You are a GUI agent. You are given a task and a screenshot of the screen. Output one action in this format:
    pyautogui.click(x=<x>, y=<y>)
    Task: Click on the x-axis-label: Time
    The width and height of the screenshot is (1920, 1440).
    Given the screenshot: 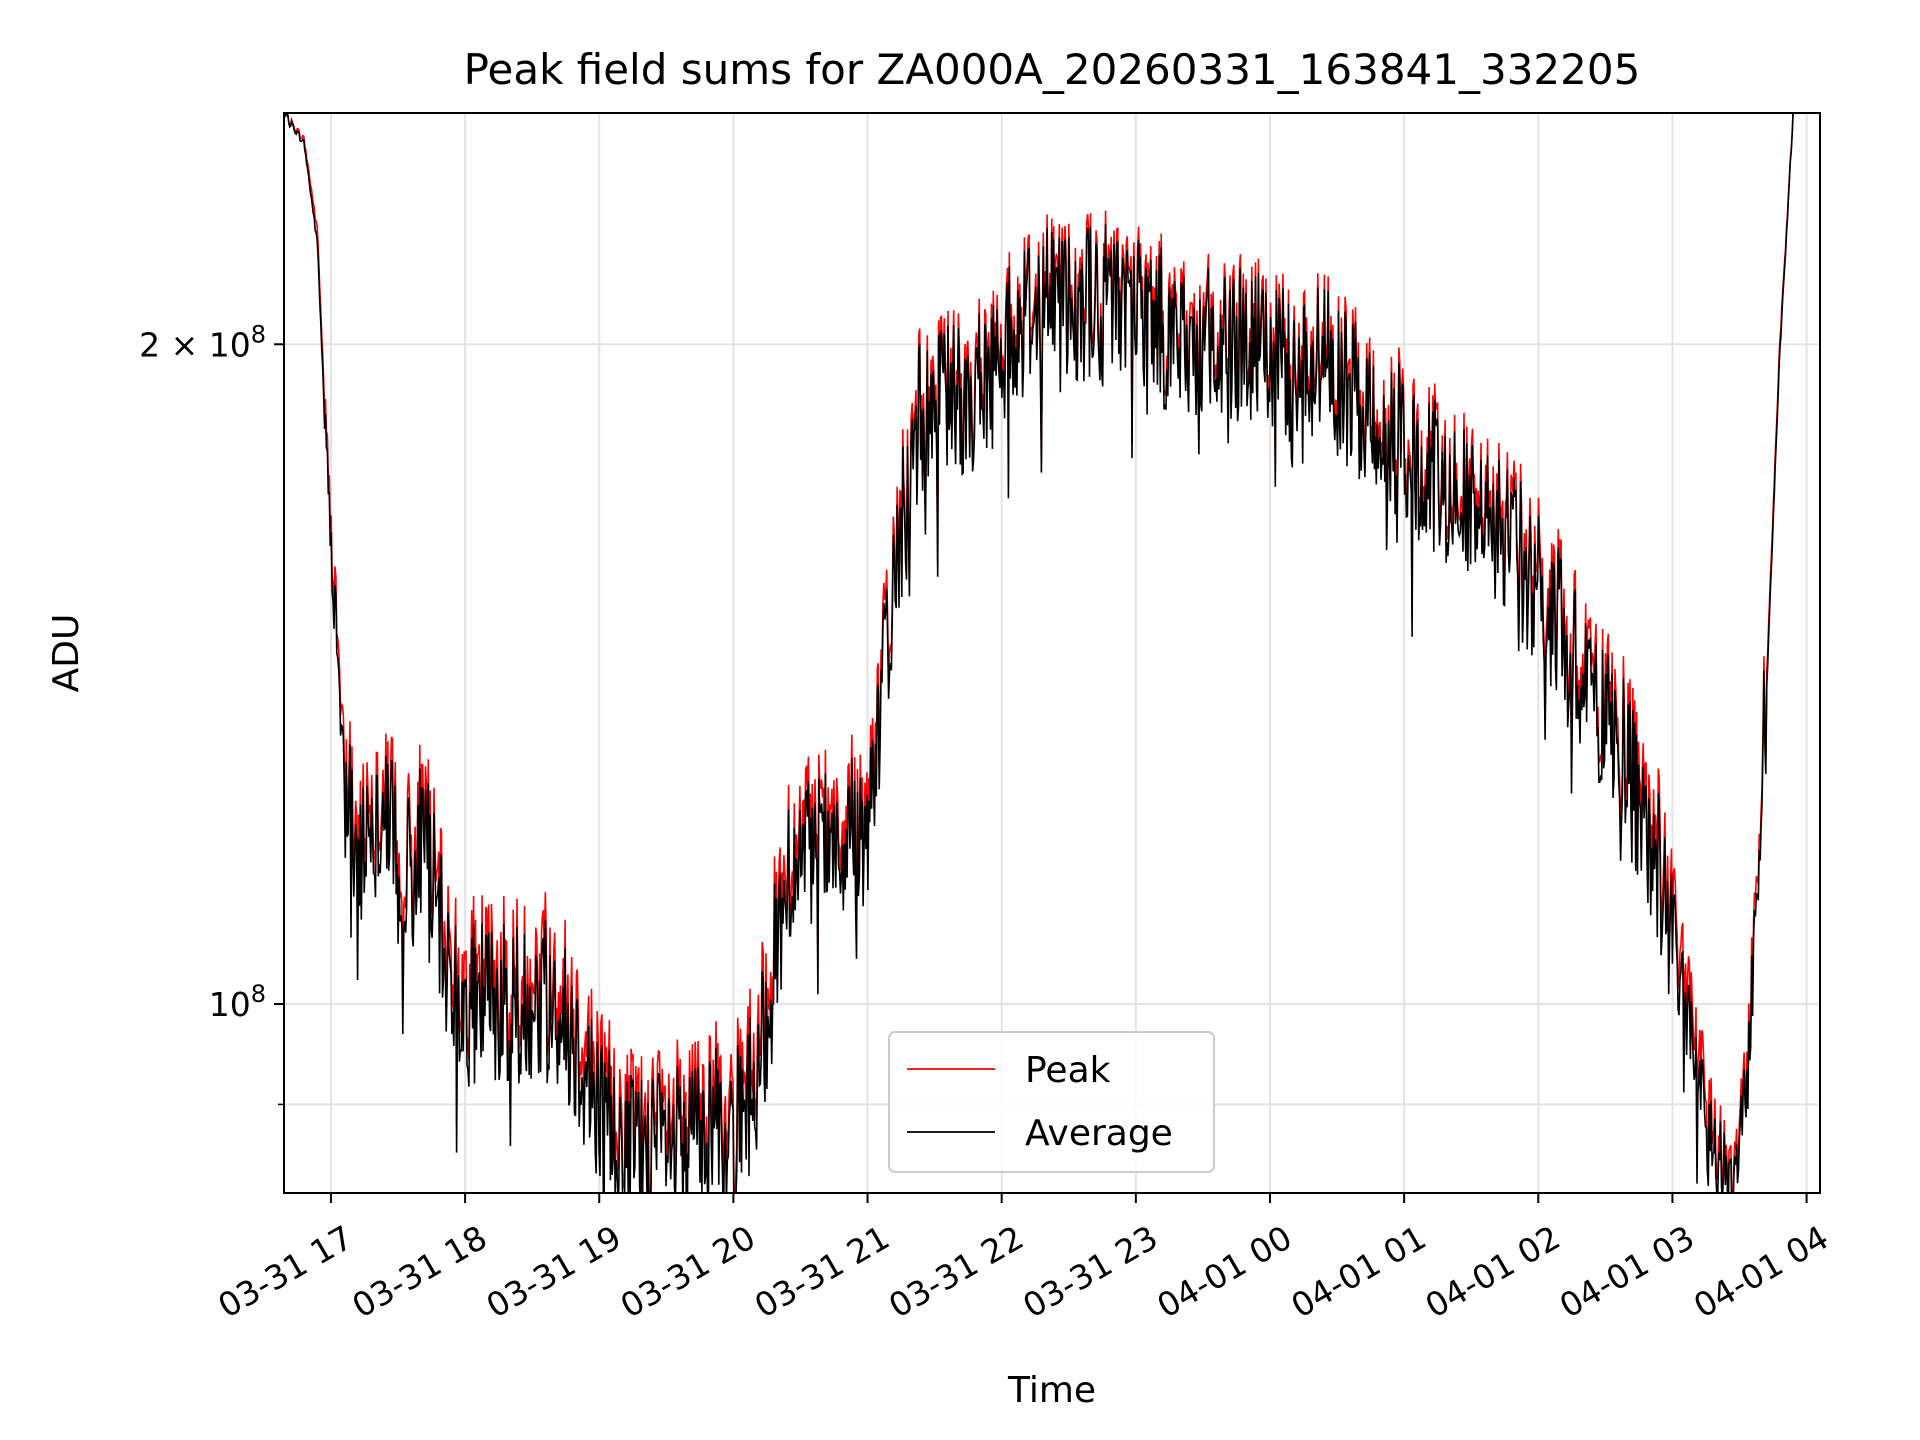 What is the action you would take?
    pyautogui.click(x=1051, y=1390)
    